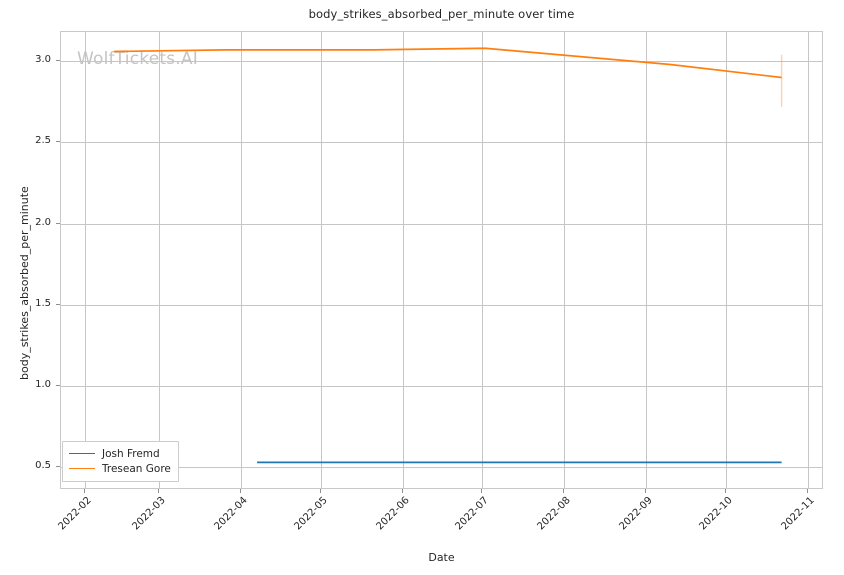  What do you see at coordinates (231, 514) in the screenshot?
I see `x-tick-label: 2022-04` at bounding box center [231, 514].